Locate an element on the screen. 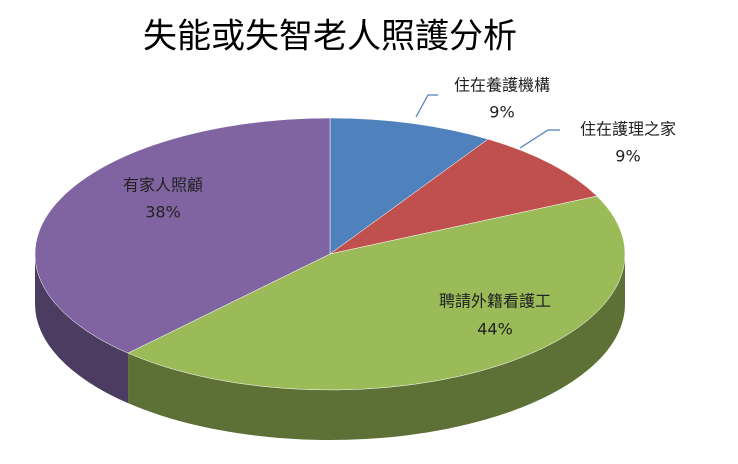  slice-label: 有家人照顧 is located at coordinates (163, 185).